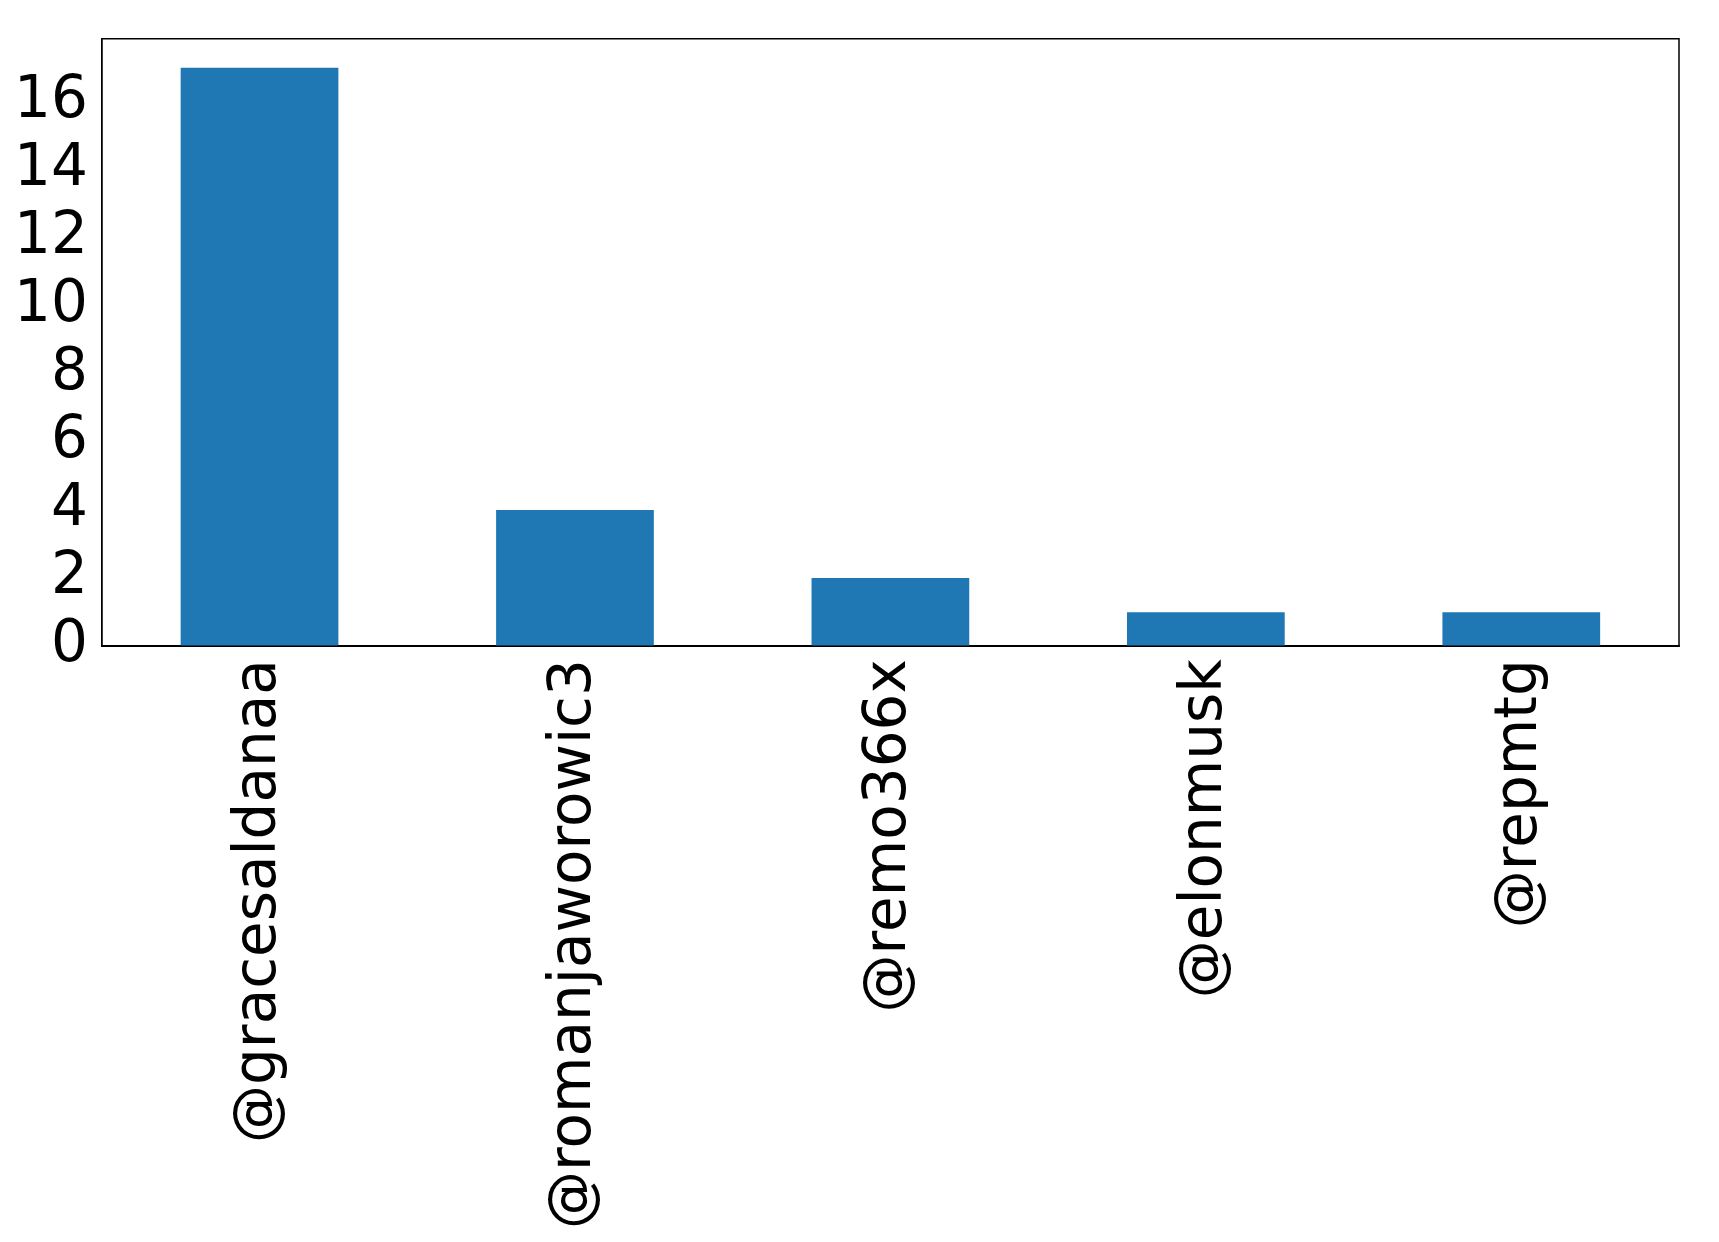 The height and width of the screenshot is (1242, 1719). Describe the element at coordinates (50, 164) in the screenshot. I see `y-tick-label: 14` at that location.